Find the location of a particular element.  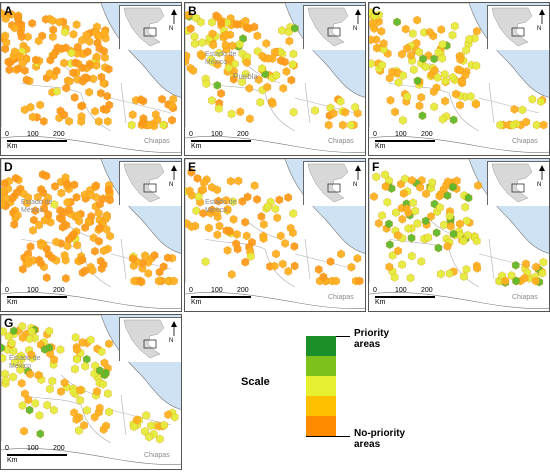

legend-title: Scale is located at coordinates (255, 382).